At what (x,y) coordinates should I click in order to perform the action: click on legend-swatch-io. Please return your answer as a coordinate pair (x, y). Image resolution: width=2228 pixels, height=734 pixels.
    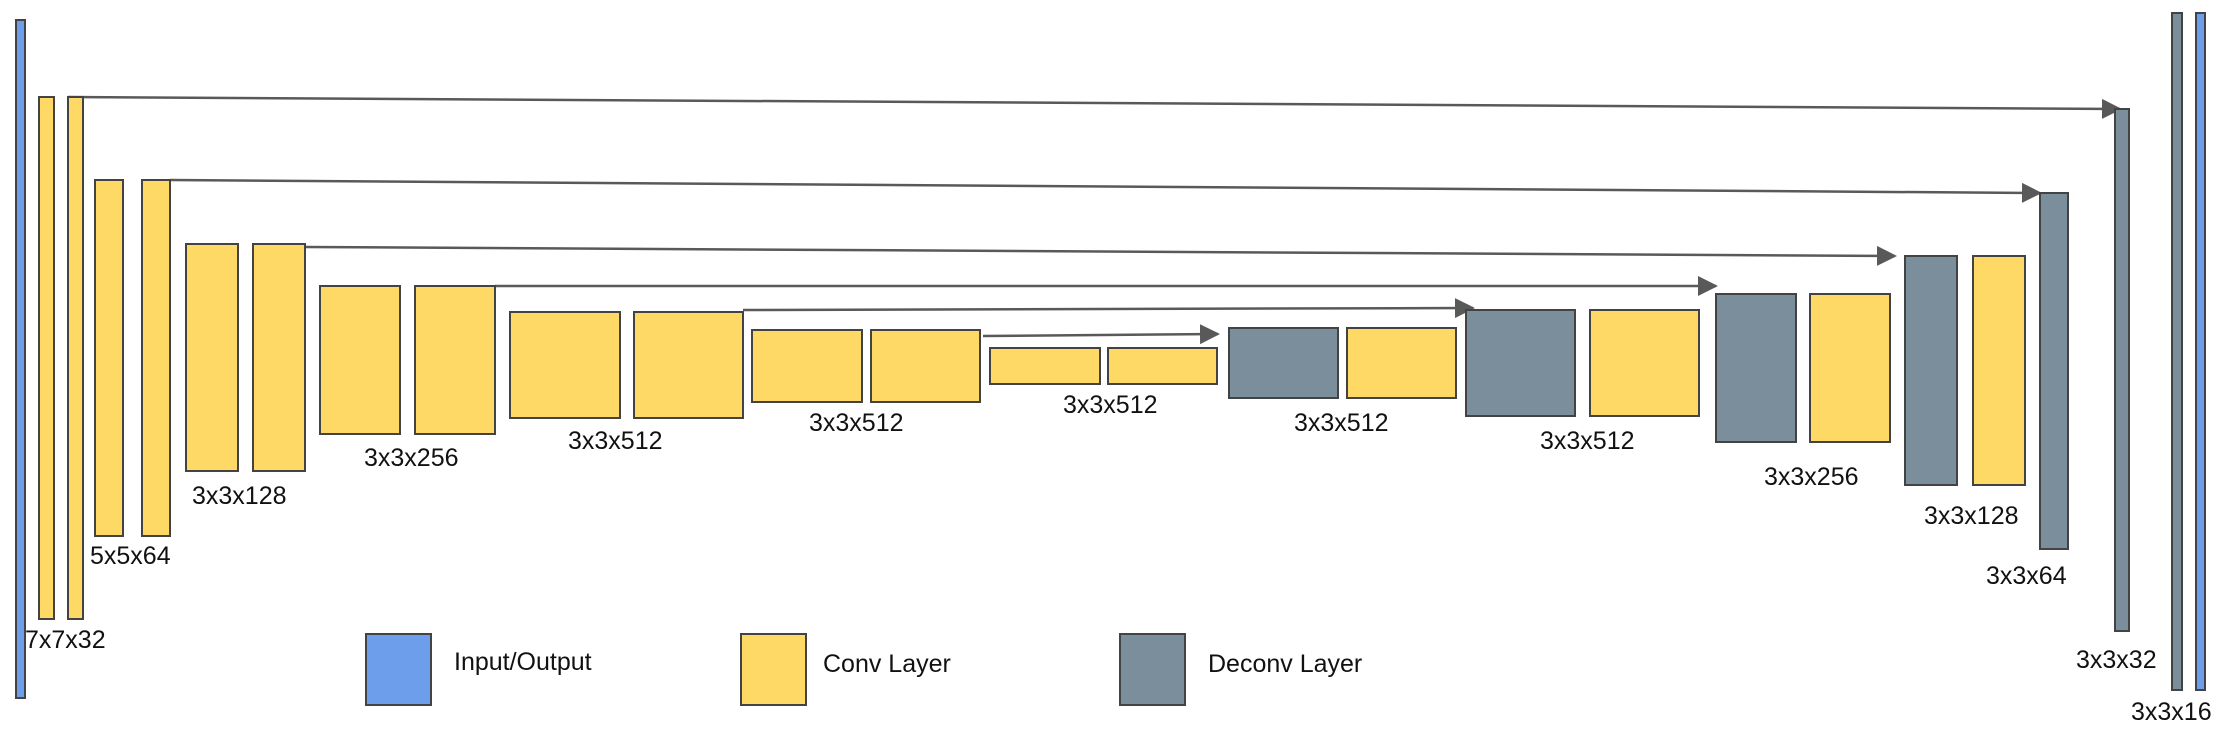
    Looking at the image, I should click on (398, 669).